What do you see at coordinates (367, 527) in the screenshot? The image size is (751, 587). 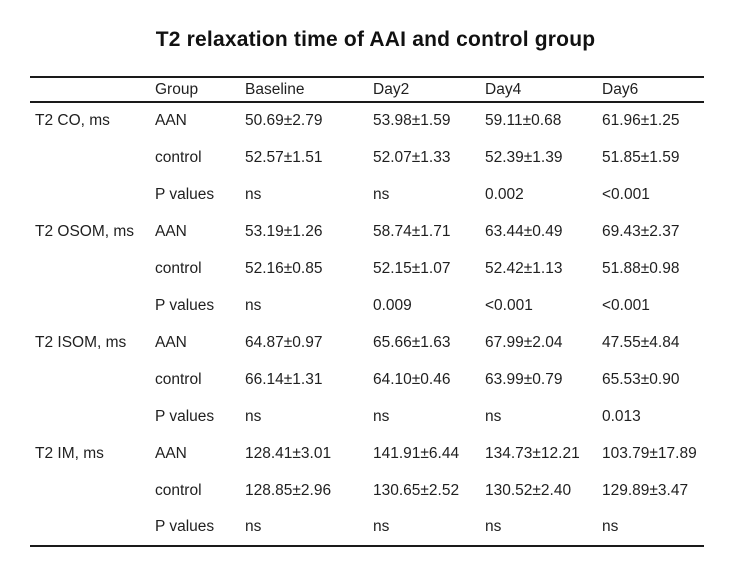 I see `table-row: P values ns ns ns ns` at bounding box center [367, 527].